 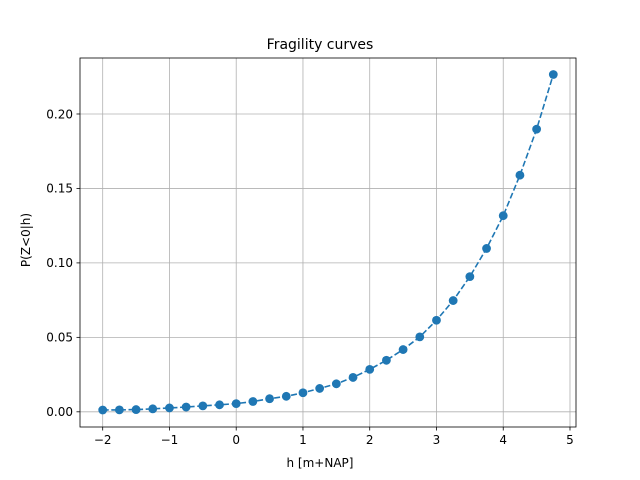 I want to click on x-tick-label: −2, so click(x=103, y=440).